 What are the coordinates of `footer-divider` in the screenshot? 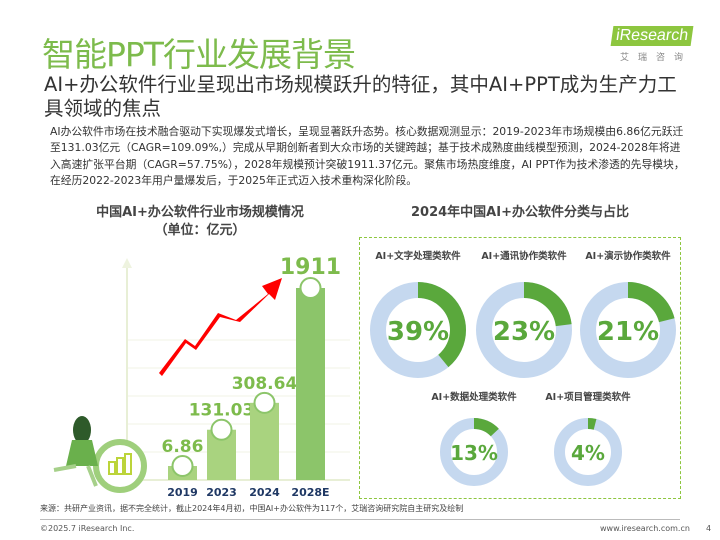 It's located at (360, 519).